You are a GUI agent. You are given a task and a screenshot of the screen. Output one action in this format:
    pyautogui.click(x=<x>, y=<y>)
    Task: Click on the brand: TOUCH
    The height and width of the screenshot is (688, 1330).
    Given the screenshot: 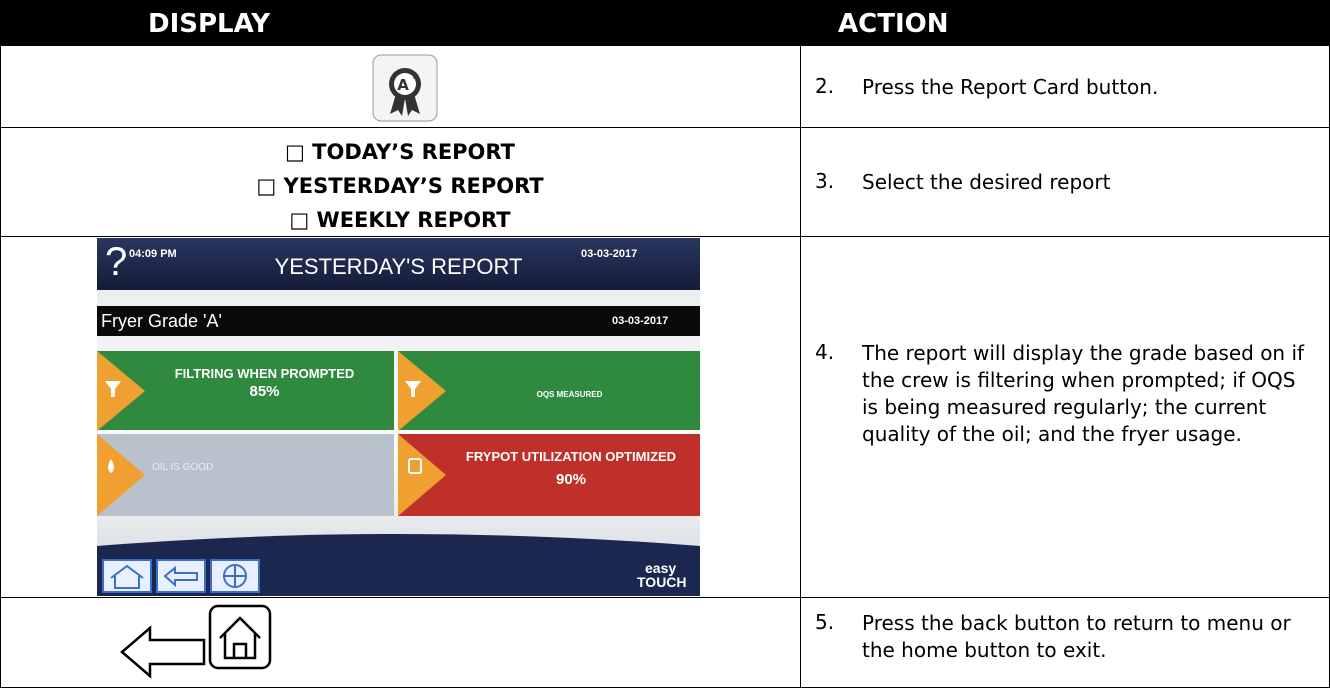 What is the action you would take?
    pyautogui.click(x=662, y=582)
    